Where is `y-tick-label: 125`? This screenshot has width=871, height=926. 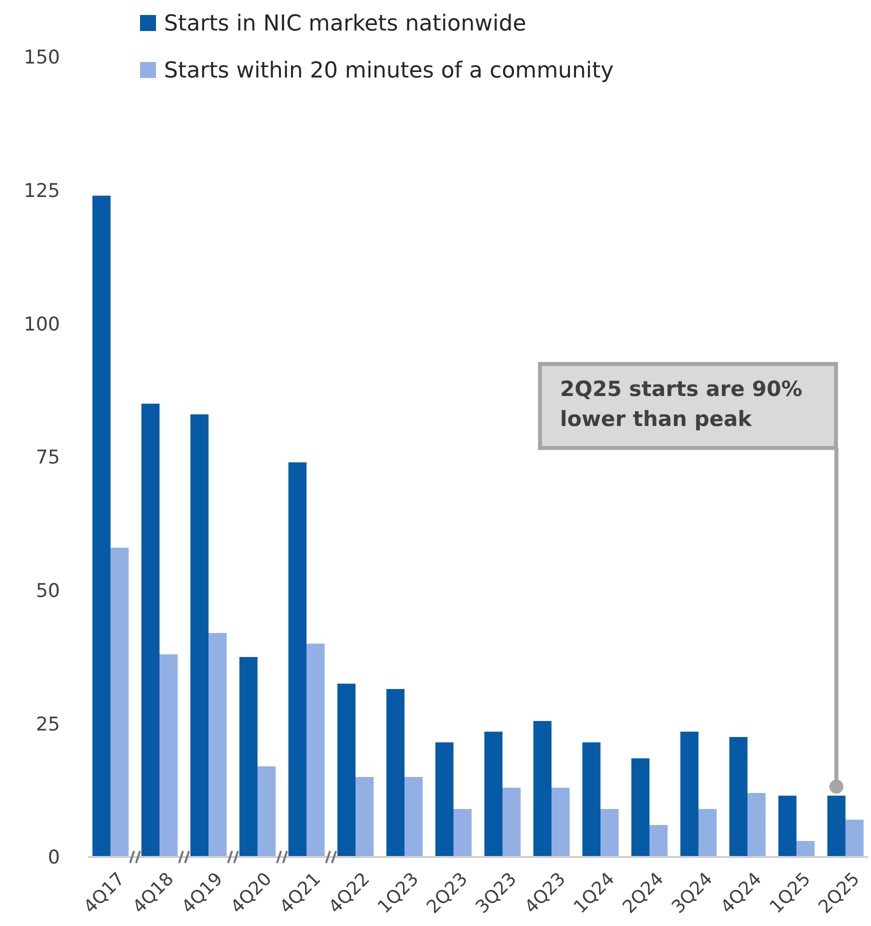 y-tick-label: 125 is located at coordinates (42, 191).